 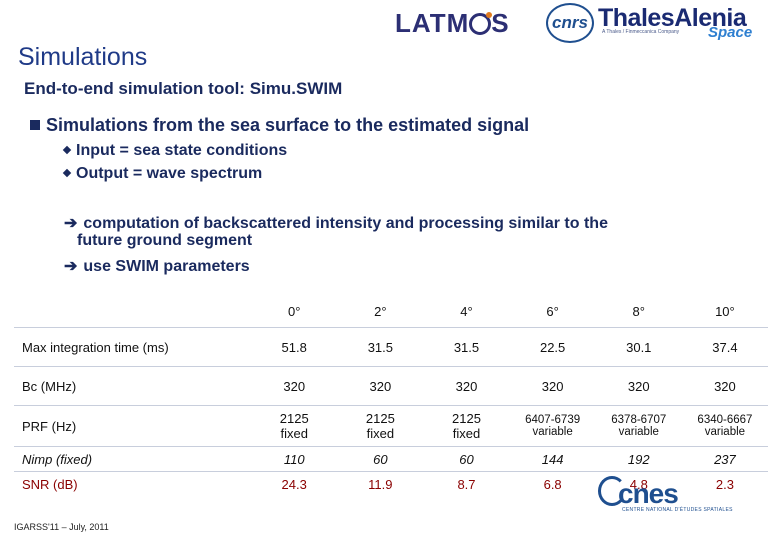 I want to click on table-cell: 37.4, so click(x=724, y=347).